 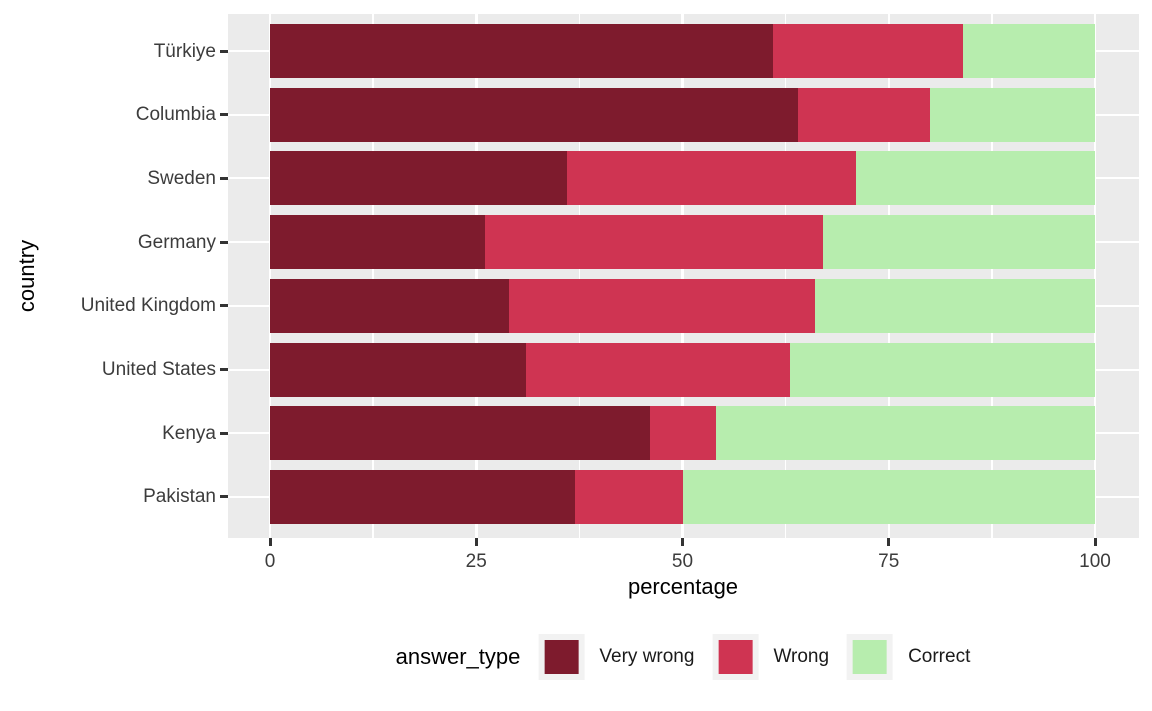 What do you see at coordinates (158, 369) in the screenshot?
I see `y-axis-label: United States` at bounding box center [158, 369].